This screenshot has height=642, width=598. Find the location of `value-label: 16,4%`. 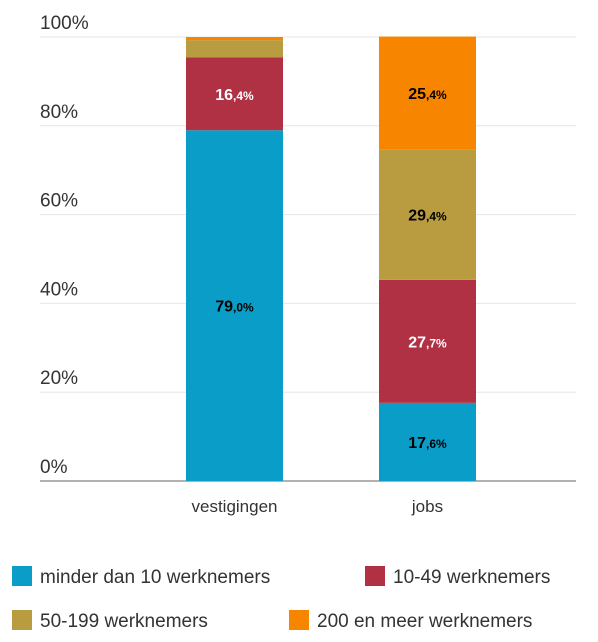

value-label: 16,4% is located at coordinates (234, 95).